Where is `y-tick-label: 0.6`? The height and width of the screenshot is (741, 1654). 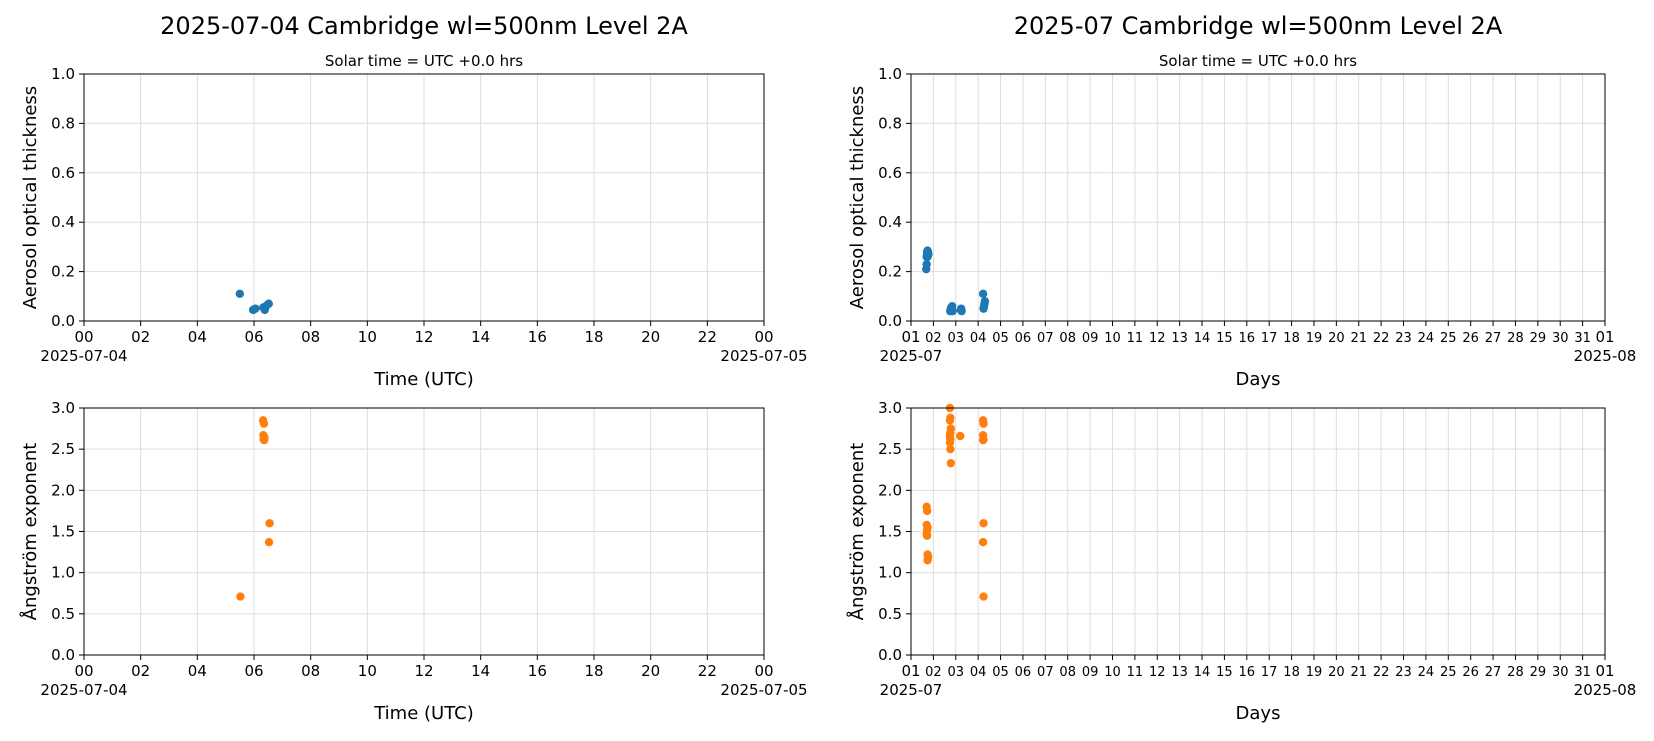 y-tick-label: 0.6 is located at coordinates (890, 173).